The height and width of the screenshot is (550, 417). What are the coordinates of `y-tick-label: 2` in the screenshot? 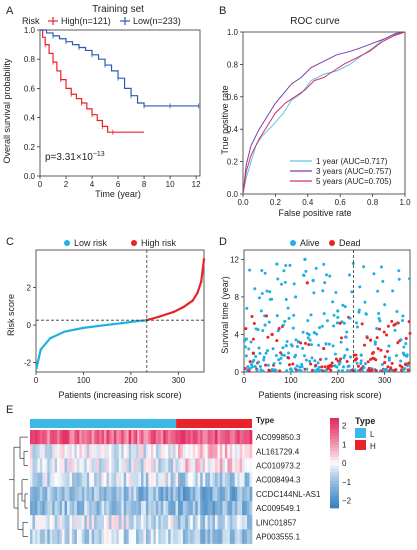 It's located at (29, 288).